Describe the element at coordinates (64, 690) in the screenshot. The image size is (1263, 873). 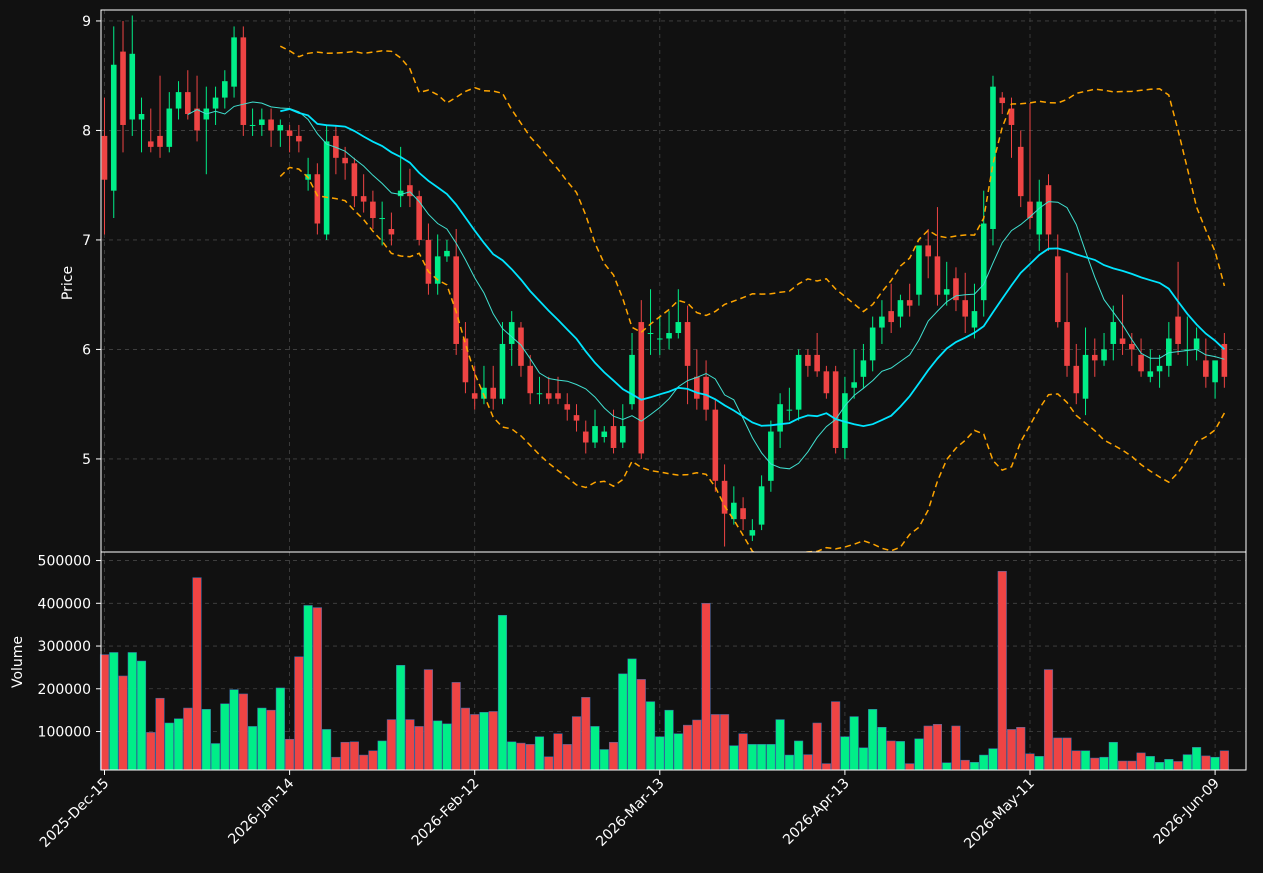
I see `volume-tick-label: 200000` at that location.